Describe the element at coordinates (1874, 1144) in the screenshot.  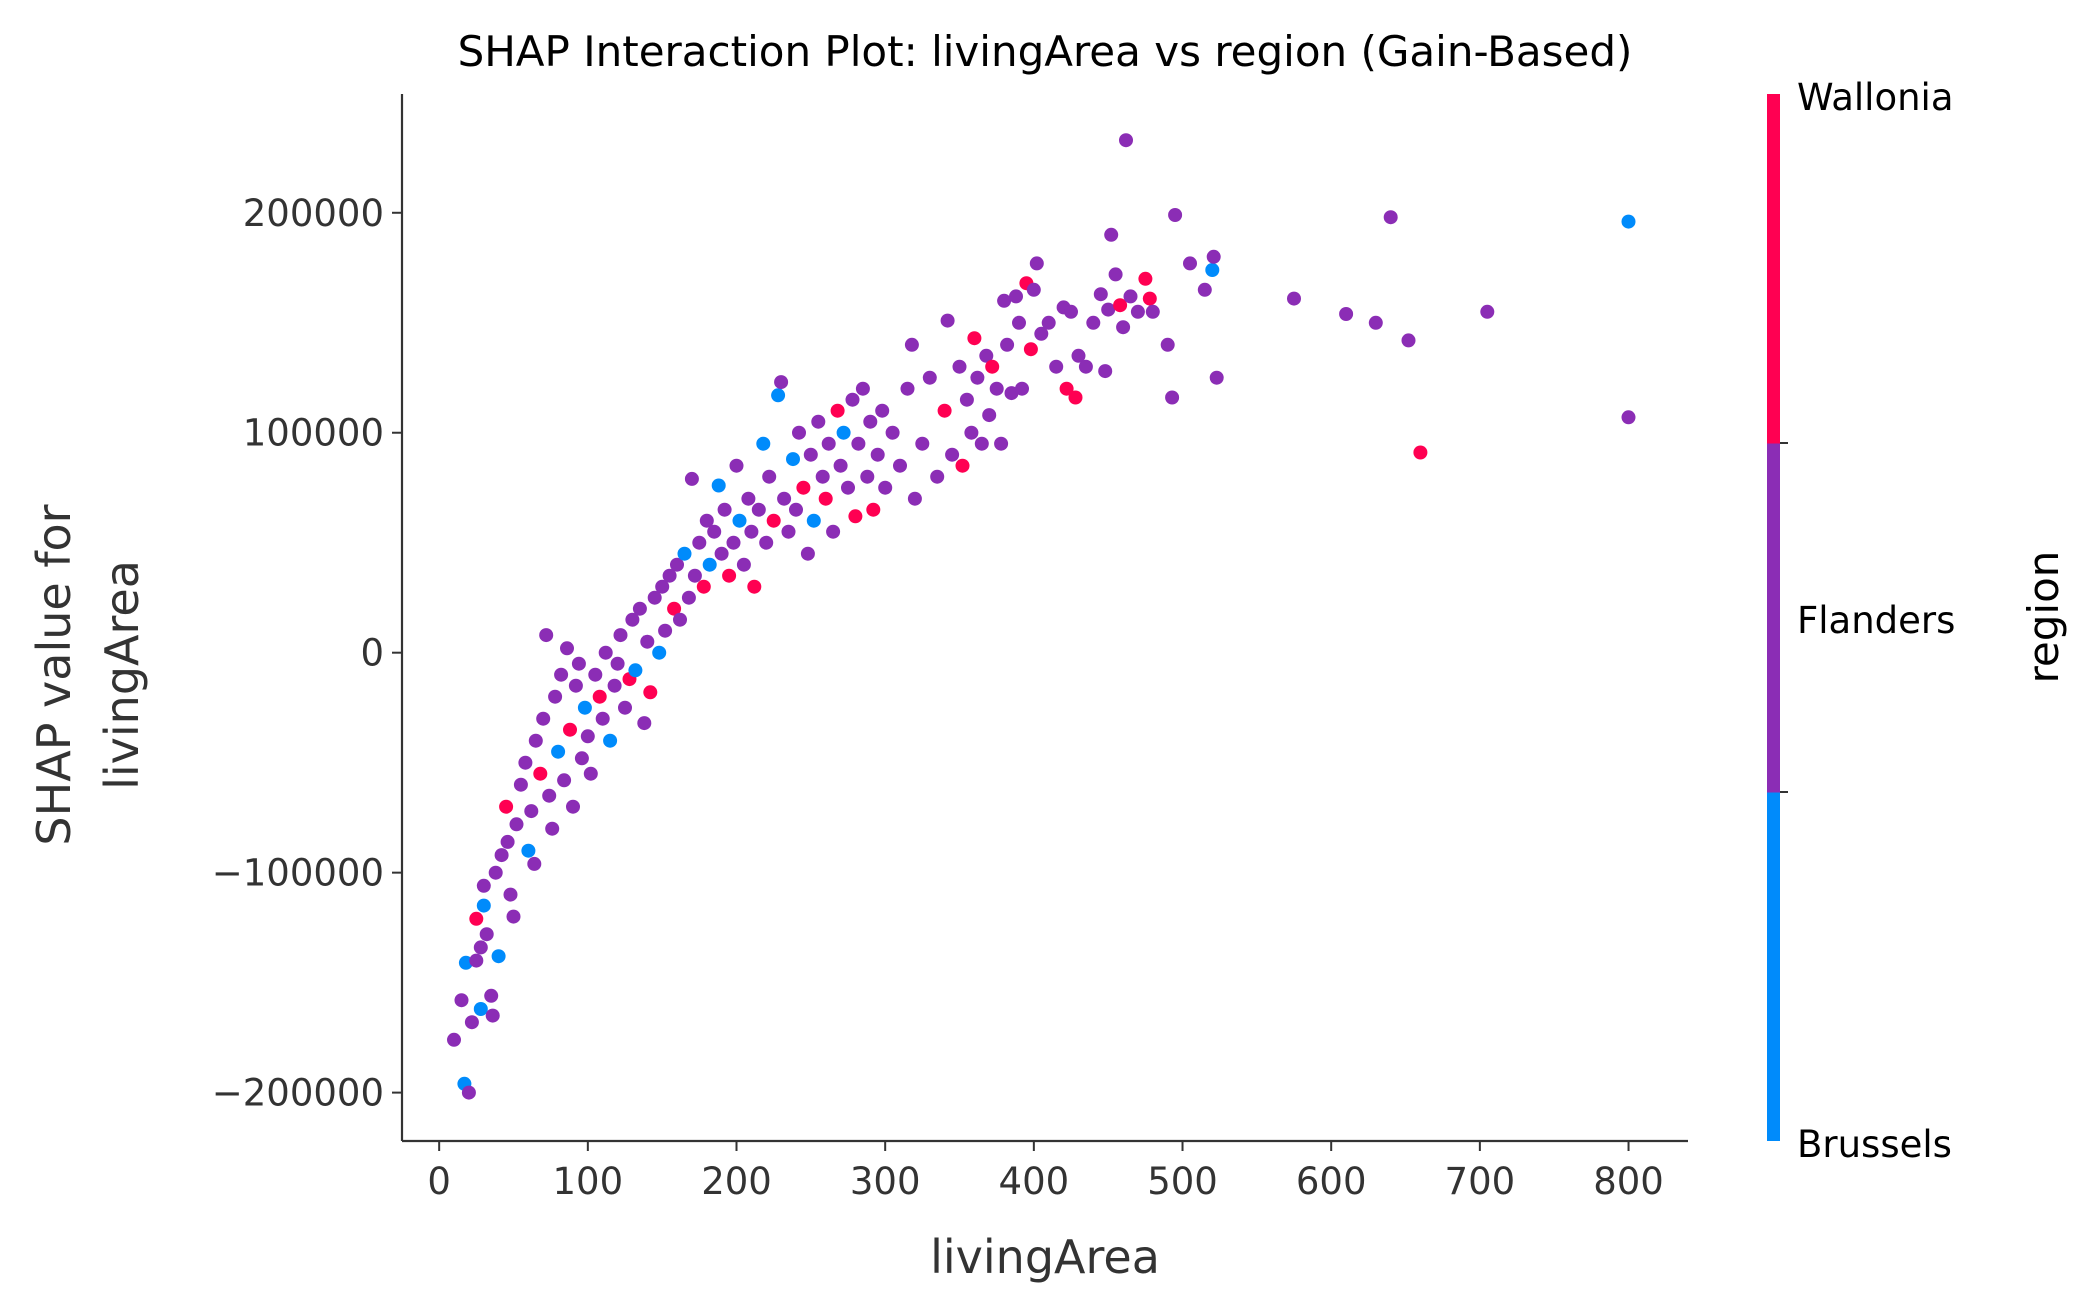
I see `colorbar-label-bottom: Brussels` at that location.